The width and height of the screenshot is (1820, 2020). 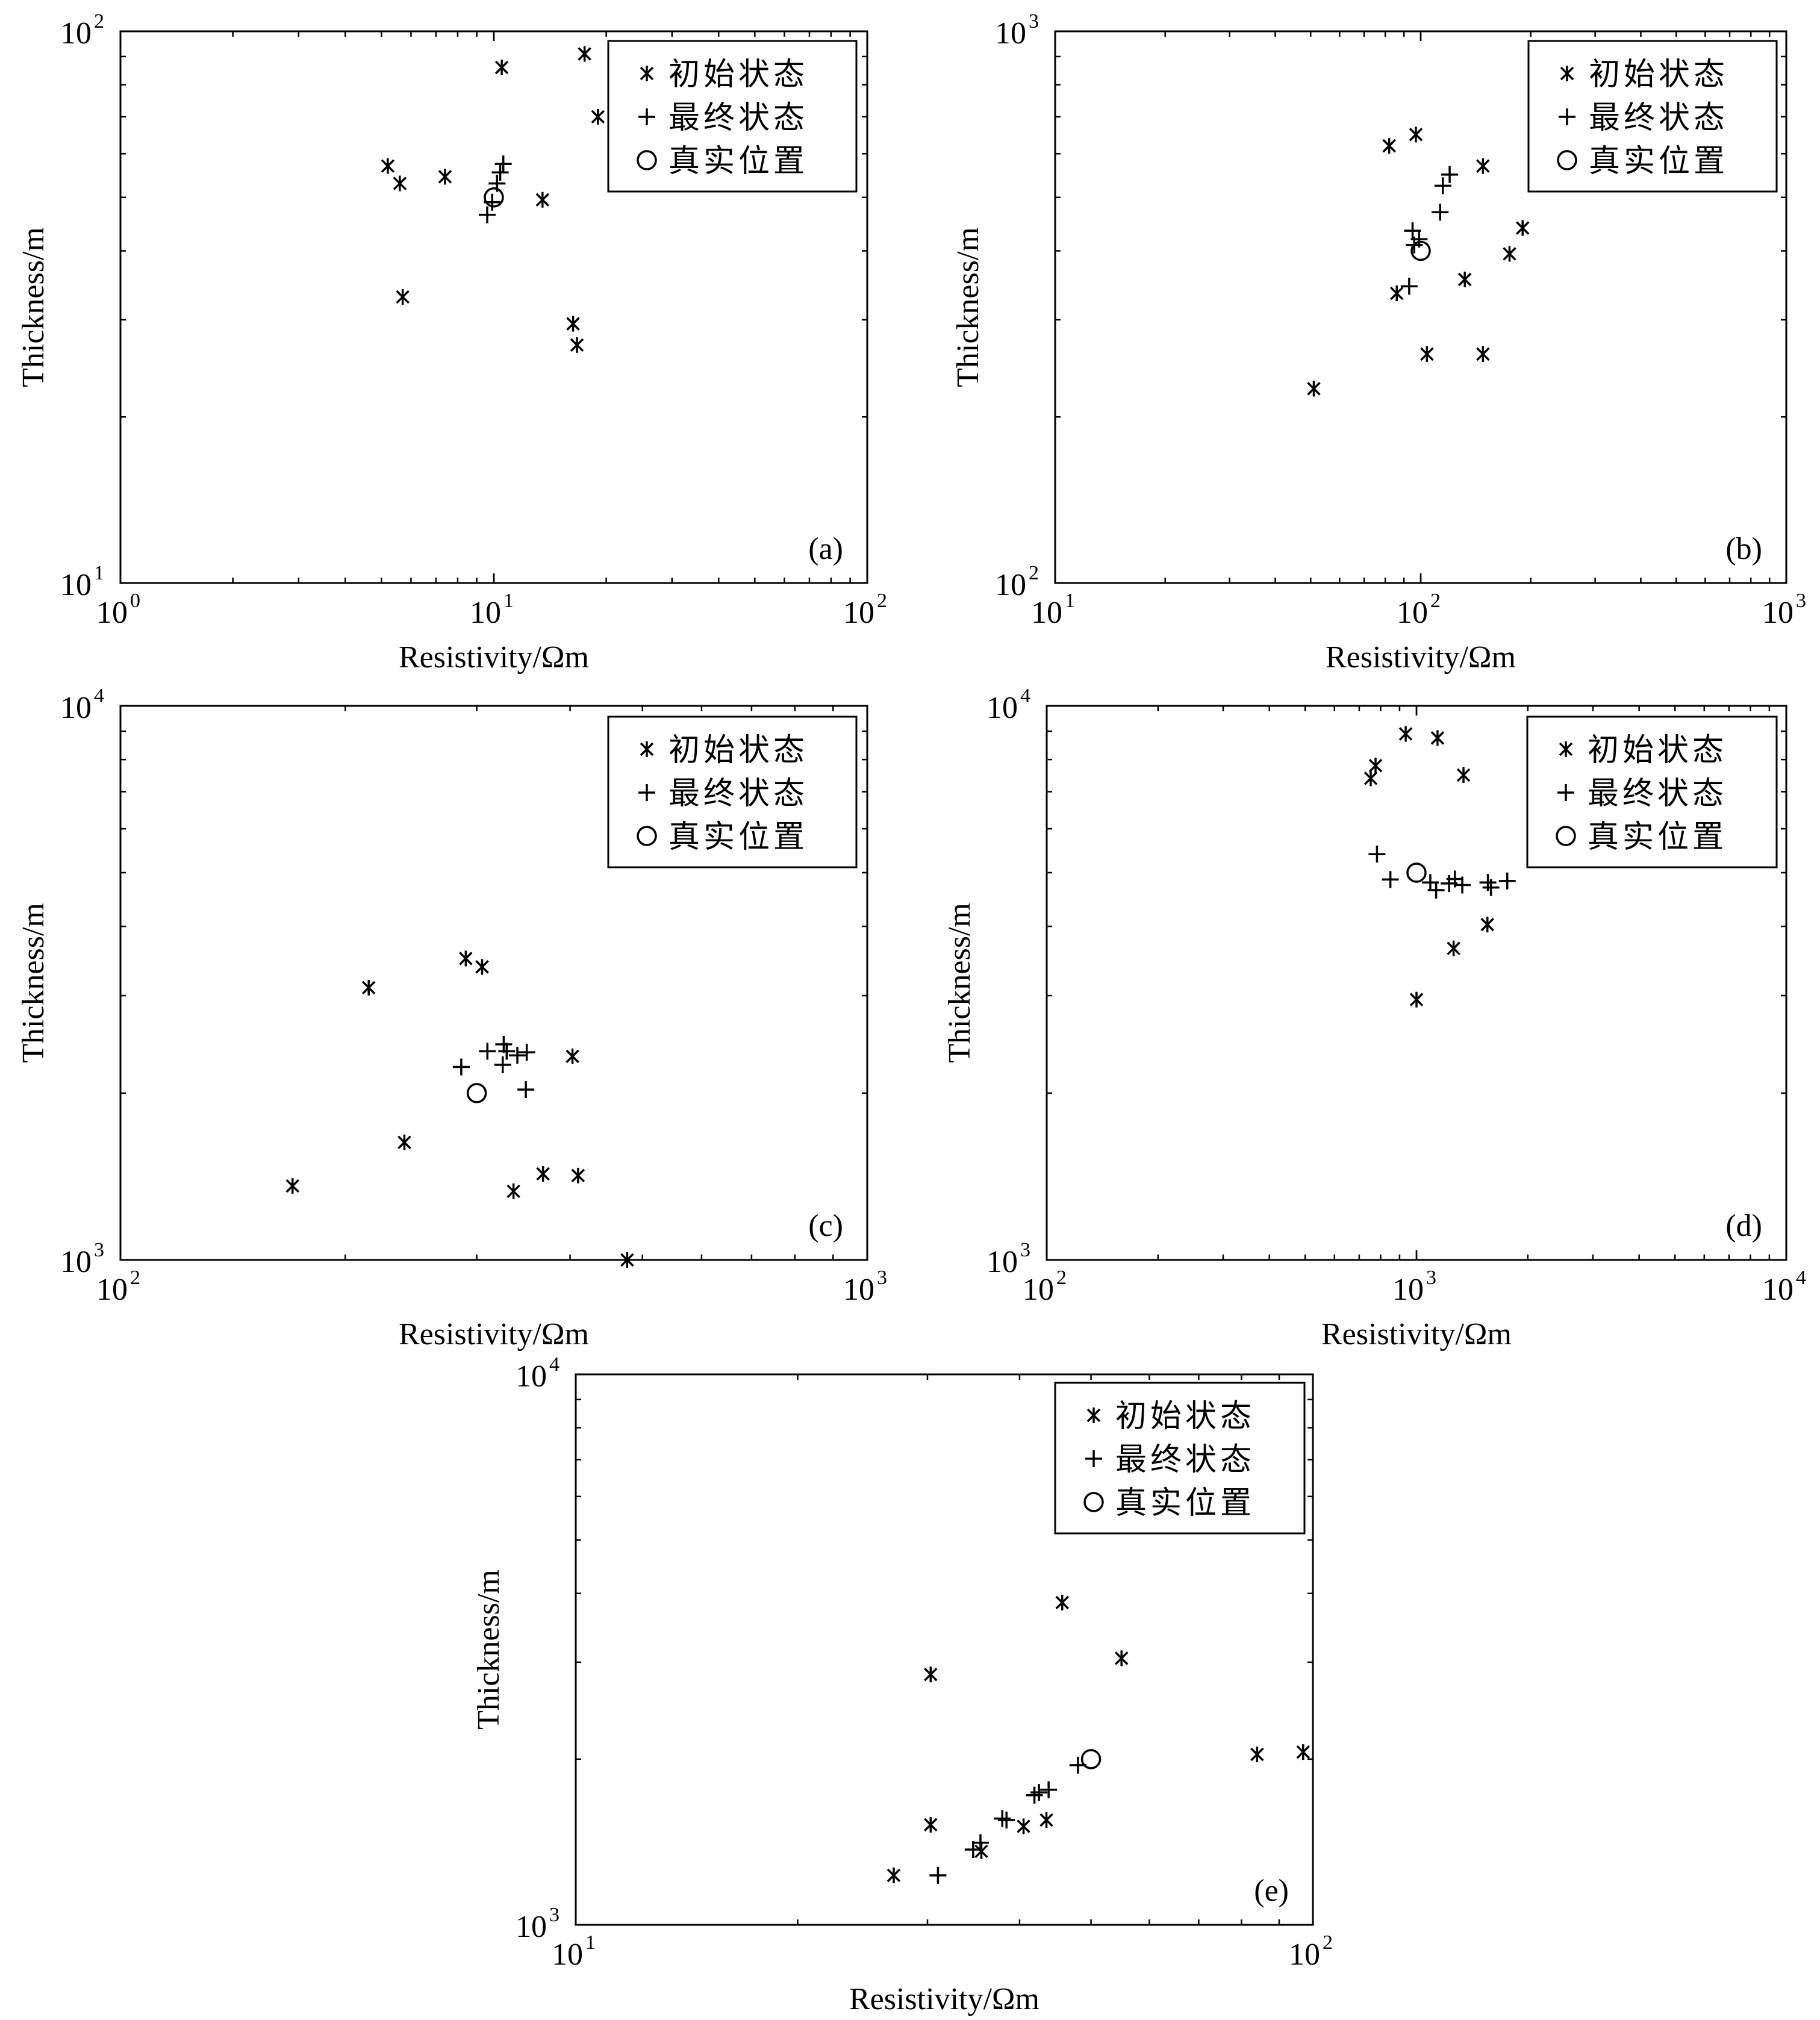 What do you see at coordinates (34, 307) in the screenshot?
I see `y-axis-label: Thickness/m` at bounding box center [34, 307].